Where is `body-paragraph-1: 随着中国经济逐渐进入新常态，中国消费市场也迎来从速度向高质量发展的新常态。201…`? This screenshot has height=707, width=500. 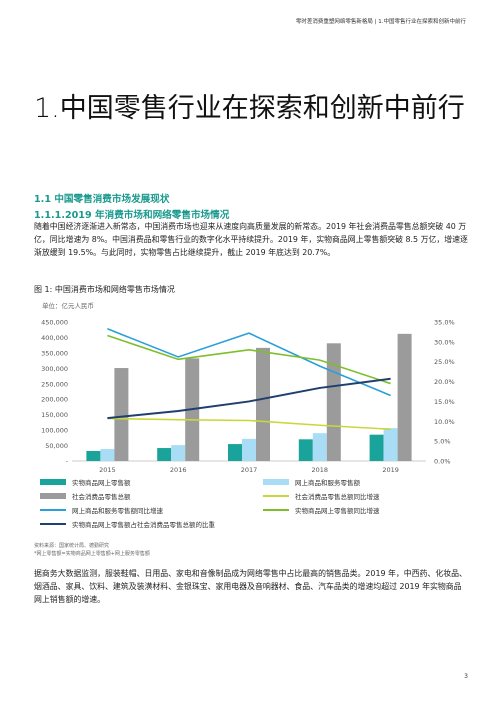
body-paragraph-1: 随着中国经济逐渐进入新常态，中国消费市场也迎来从速度向高质量发展的新常态。201… is located at coordinates (251, 239).